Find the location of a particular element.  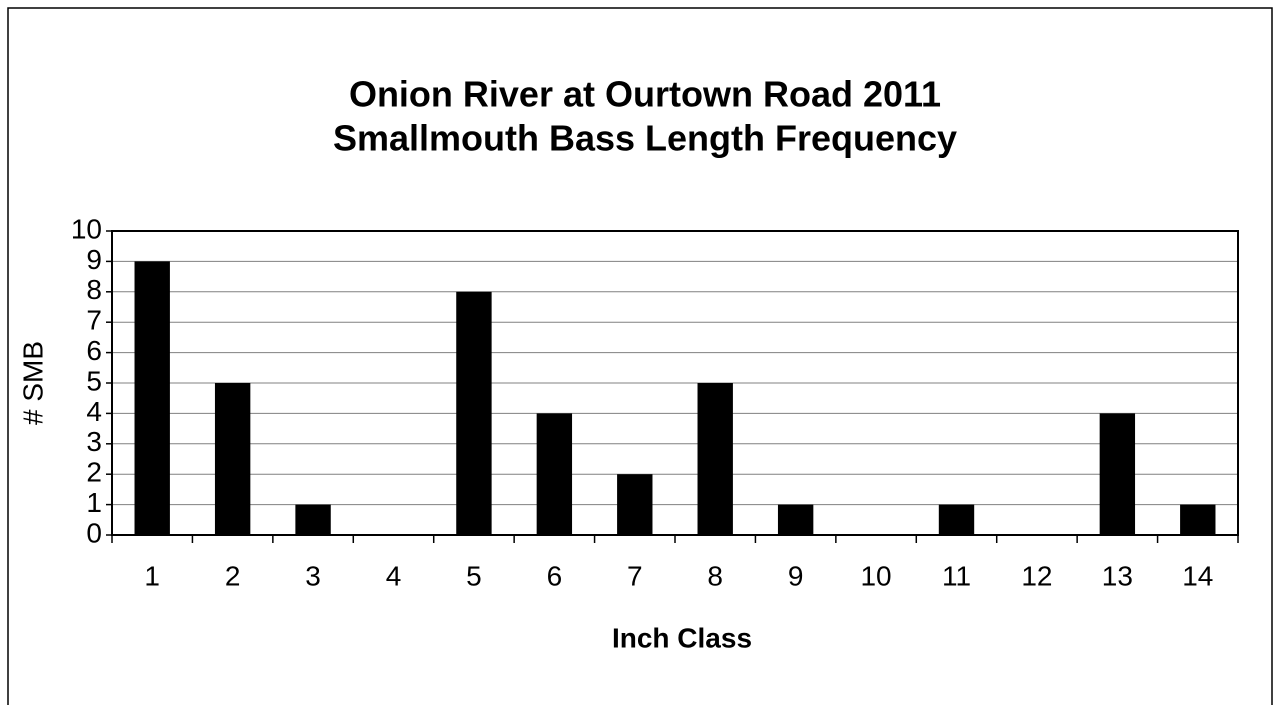

y-tick-label: 4 is located at coordinates (94, 411).